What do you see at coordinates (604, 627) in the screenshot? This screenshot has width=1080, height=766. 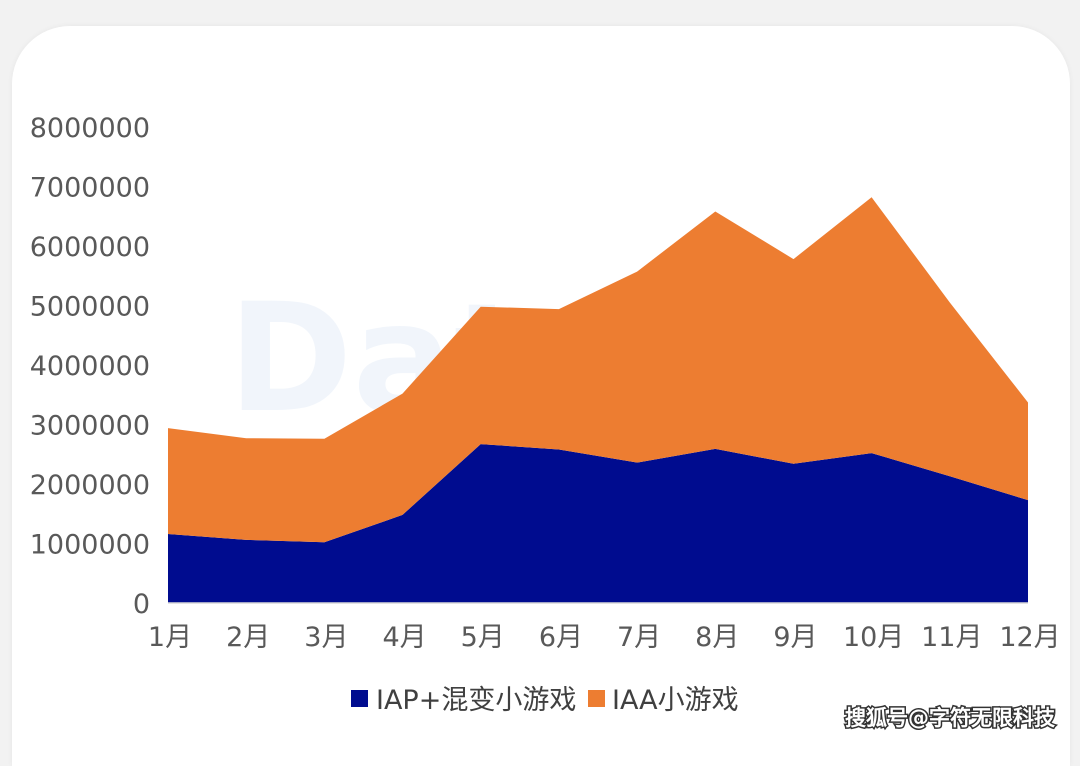 I see `x-axis: 1月 2月 3月 4月 5月 6月 7月 8月 9月 10月 11月 12月` at bounding box center [604, 627].